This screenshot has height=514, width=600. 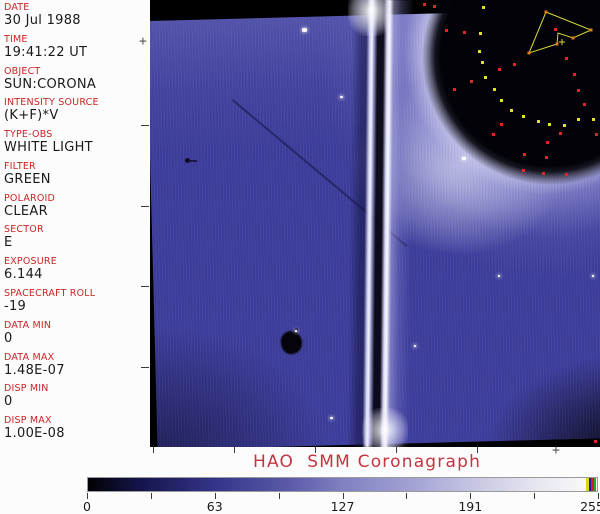 What do you see at coordinates (16, 39) in the screenshot?
I see `metadata-label: TIME` at bounding box center [16, 39].